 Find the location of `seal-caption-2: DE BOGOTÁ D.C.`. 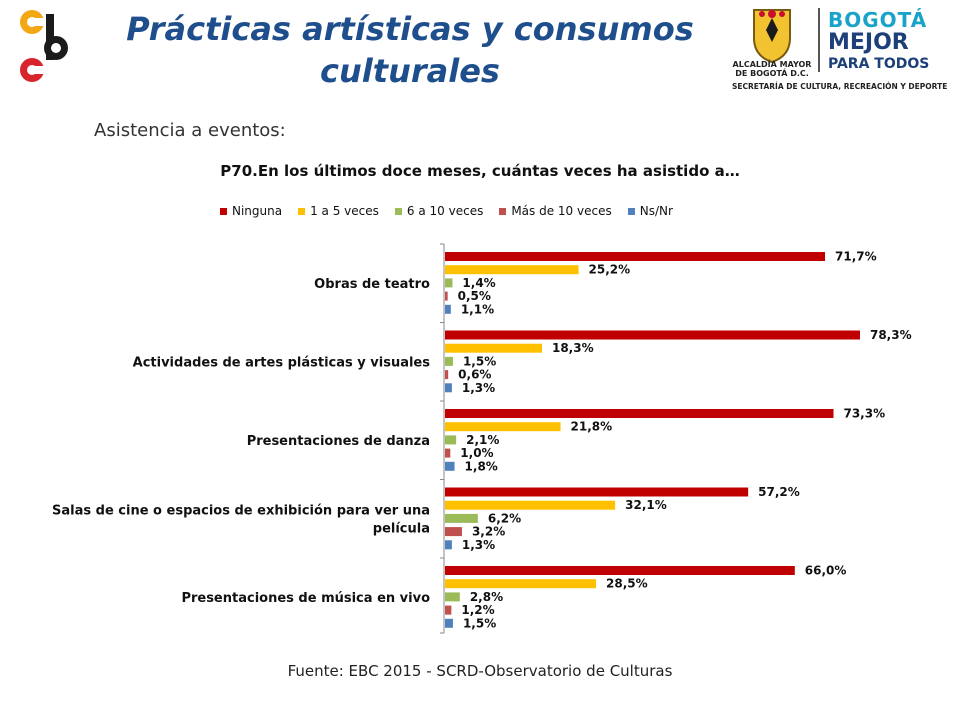

seal-caption-2: DE BOGOTÁ D.C. is located at coordinates (772, 73).